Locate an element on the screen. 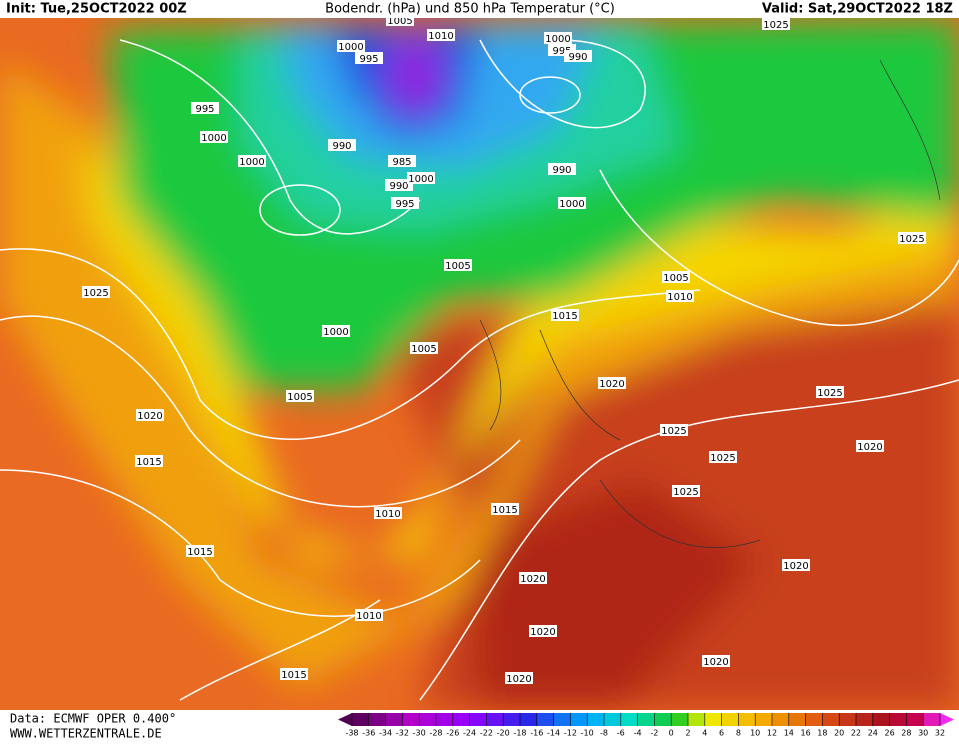 Image resolution: width=959 pixels, height=745 pixels. header-bar is located at coordinates (479, 9).